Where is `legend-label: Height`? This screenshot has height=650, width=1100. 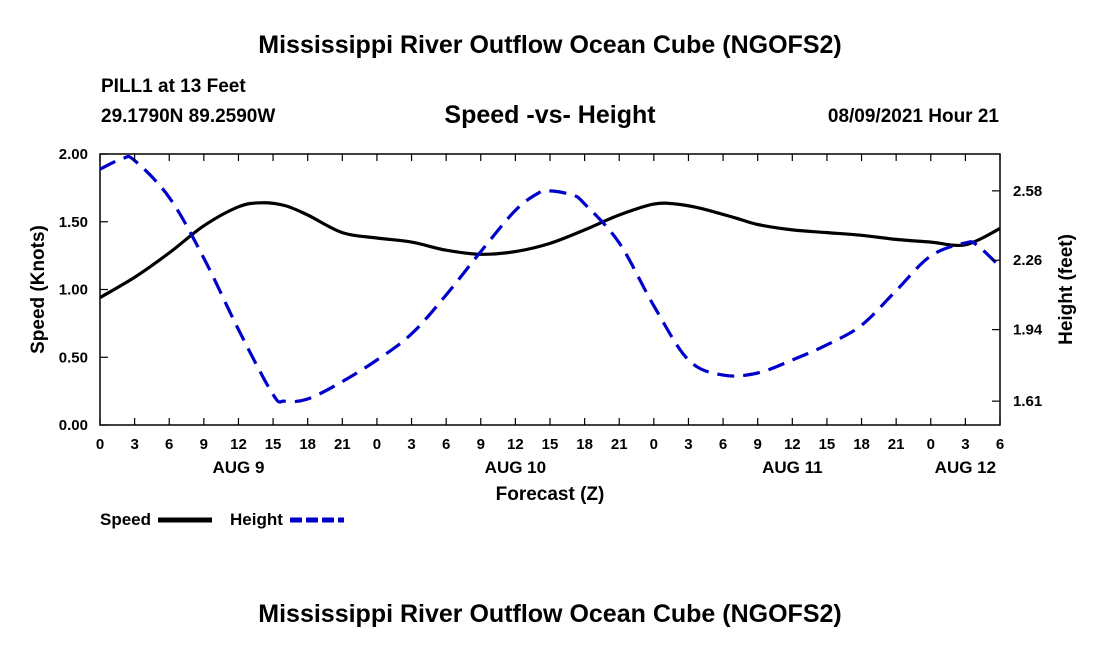 legend-label: Height is located at coordinates (256, 519).